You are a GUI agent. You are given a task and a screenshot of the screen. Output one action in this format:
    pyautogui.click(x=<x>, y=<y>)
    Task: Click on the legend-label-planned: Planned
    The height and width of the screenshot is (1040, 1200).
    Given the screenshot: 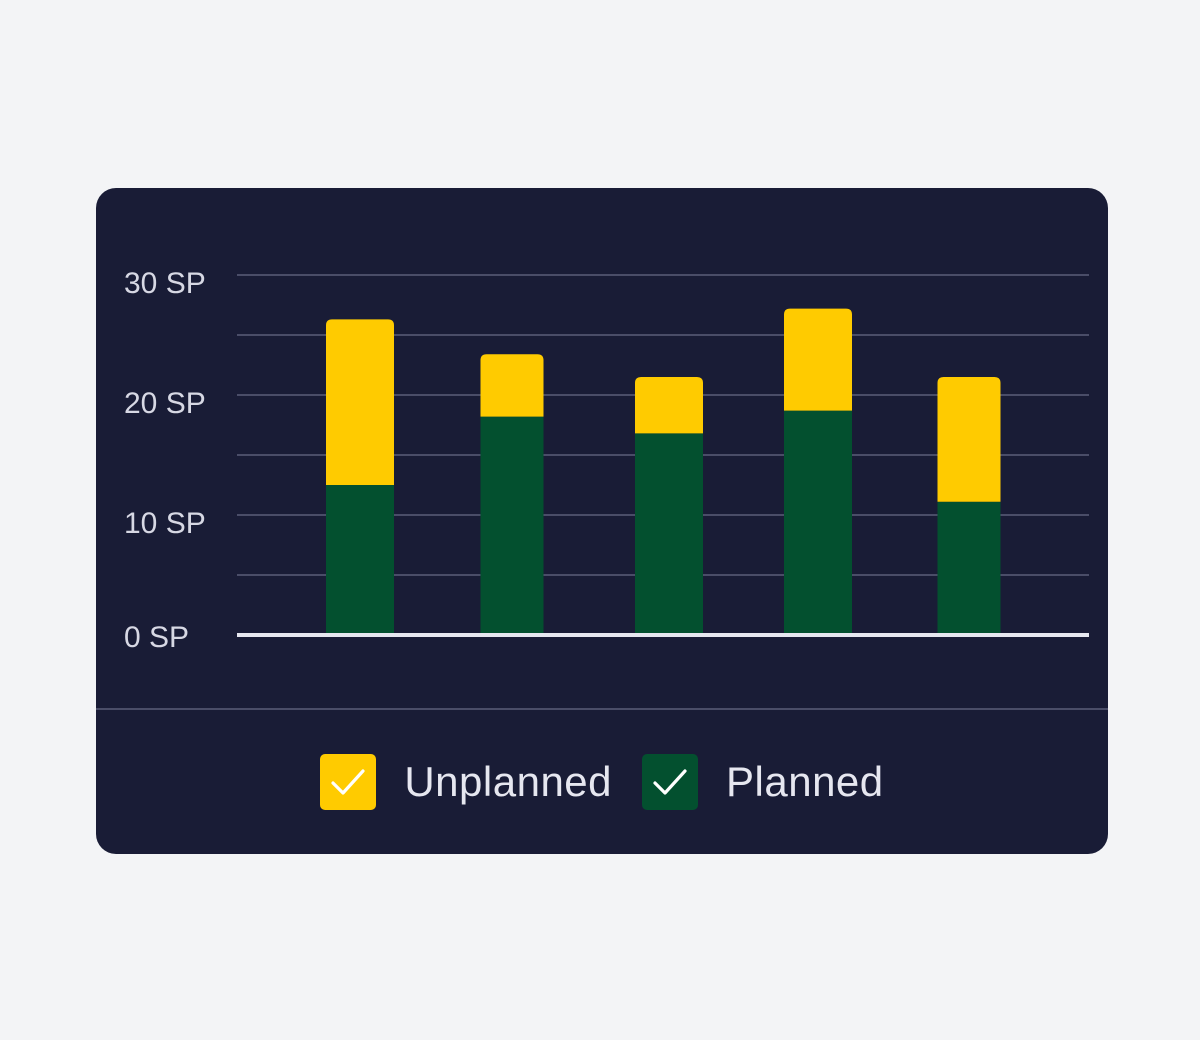 What is the action you would take?
    pyautogui.click(x=805, y=781)
    